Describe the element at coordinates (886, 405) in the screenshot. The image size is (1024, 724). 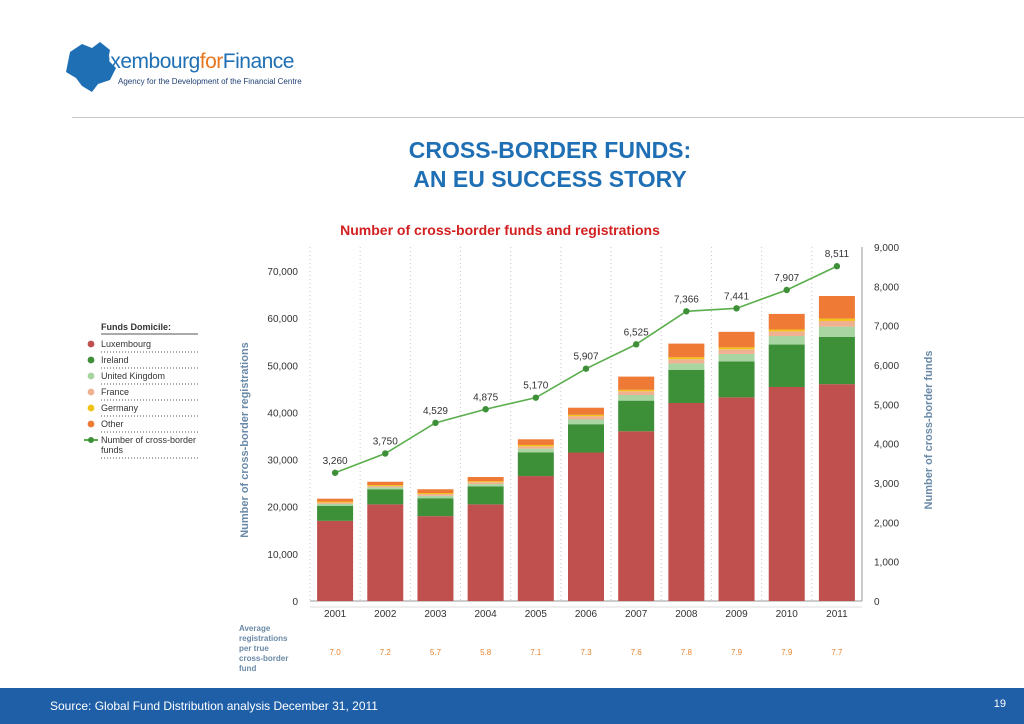
I see `y2-tick-label: 5,000` at that location.